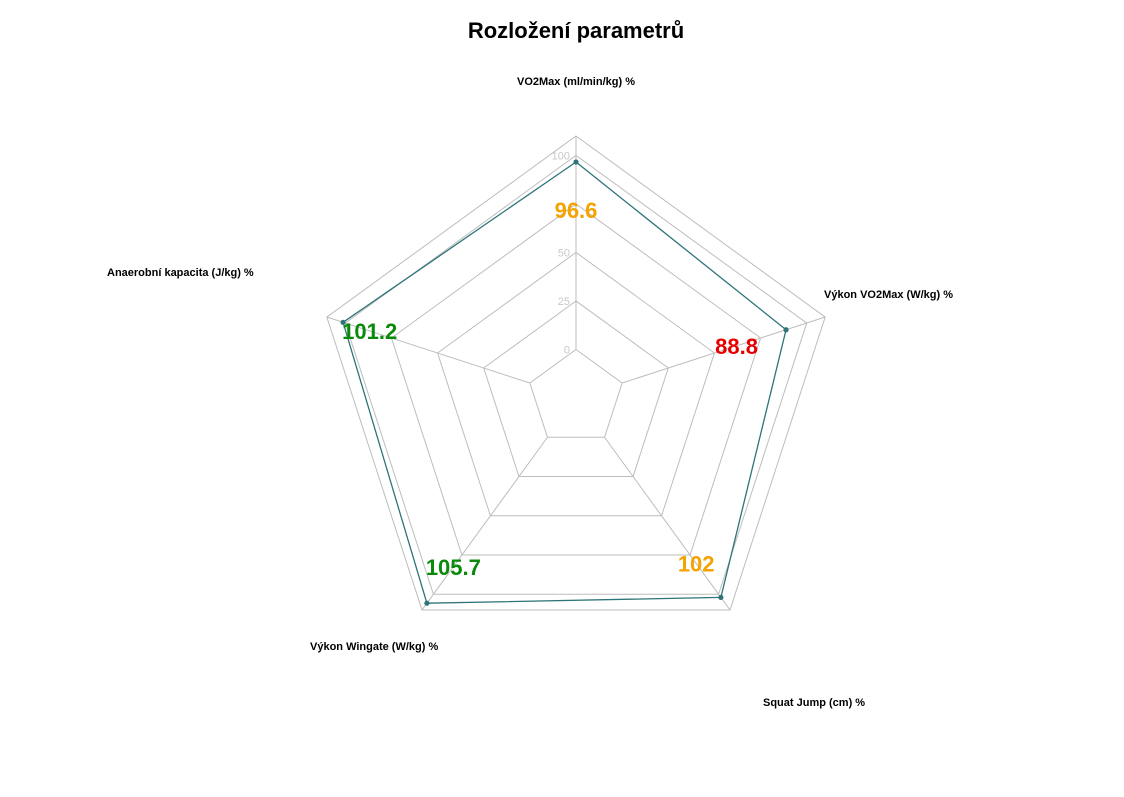 The image size is (1124, 797). I want to click on radial-tick-label: 25, so click(564, 302).